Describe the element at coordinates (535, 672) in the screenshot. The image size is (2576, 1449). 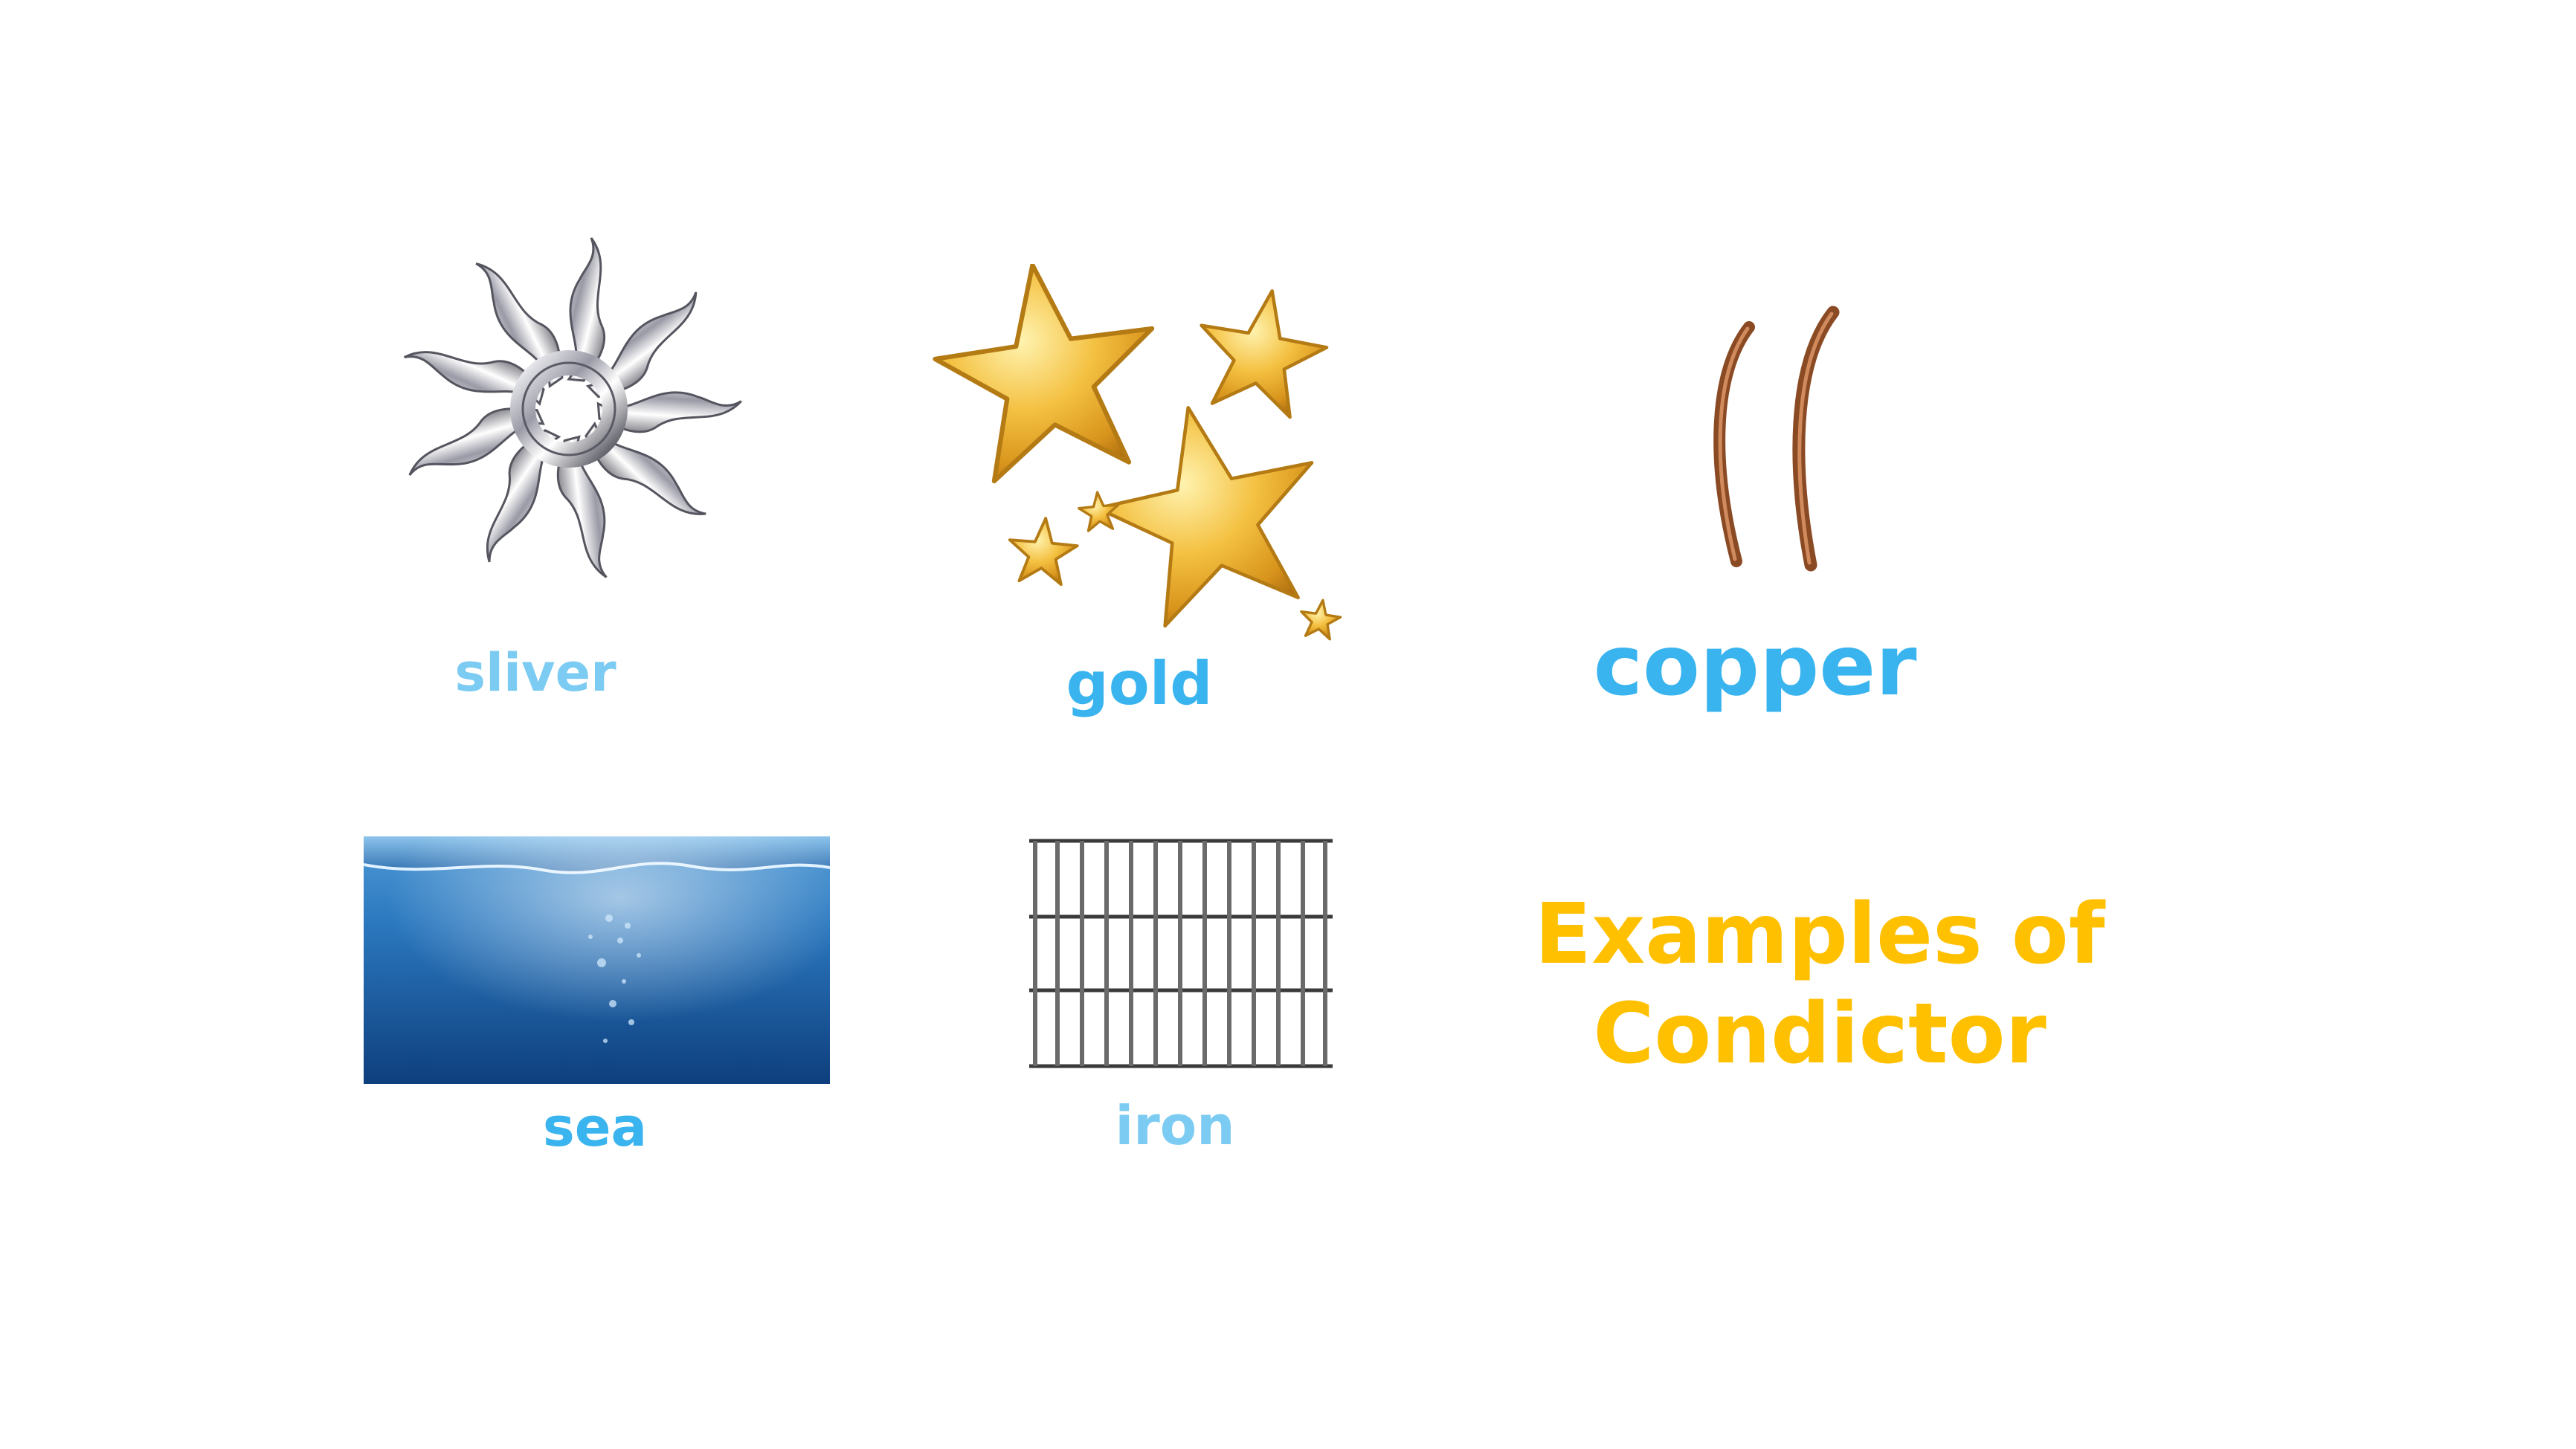
I see `label-silver: sliver` at that location.